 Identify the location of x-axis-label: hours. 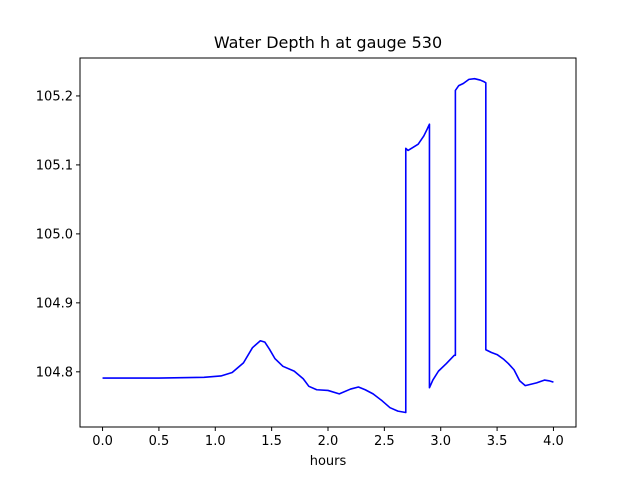
(328, 461).